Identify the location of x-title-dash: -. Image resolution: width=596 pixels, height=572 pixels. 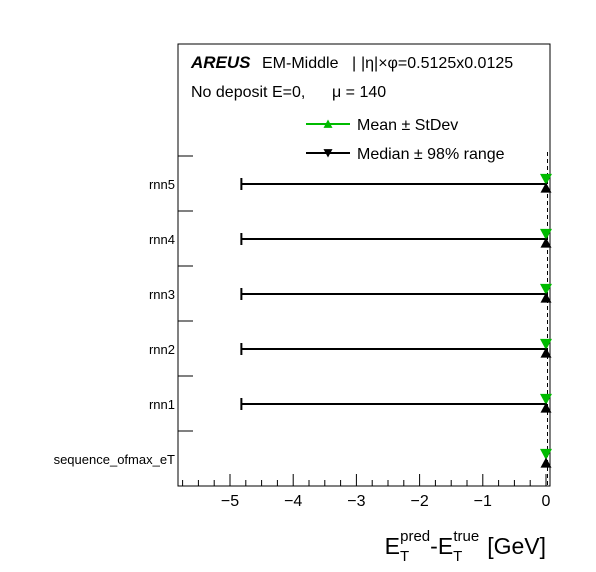
(434, 546).